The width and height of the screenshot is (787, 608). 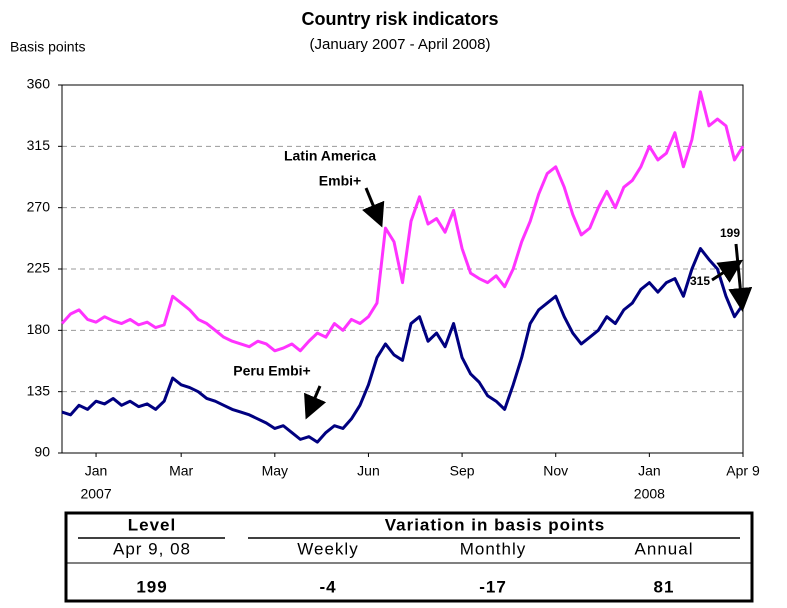 What do you see at coordinates (493, 586) in the screenshot?
I see `table-value: -17` at bounding box center [493, 586].